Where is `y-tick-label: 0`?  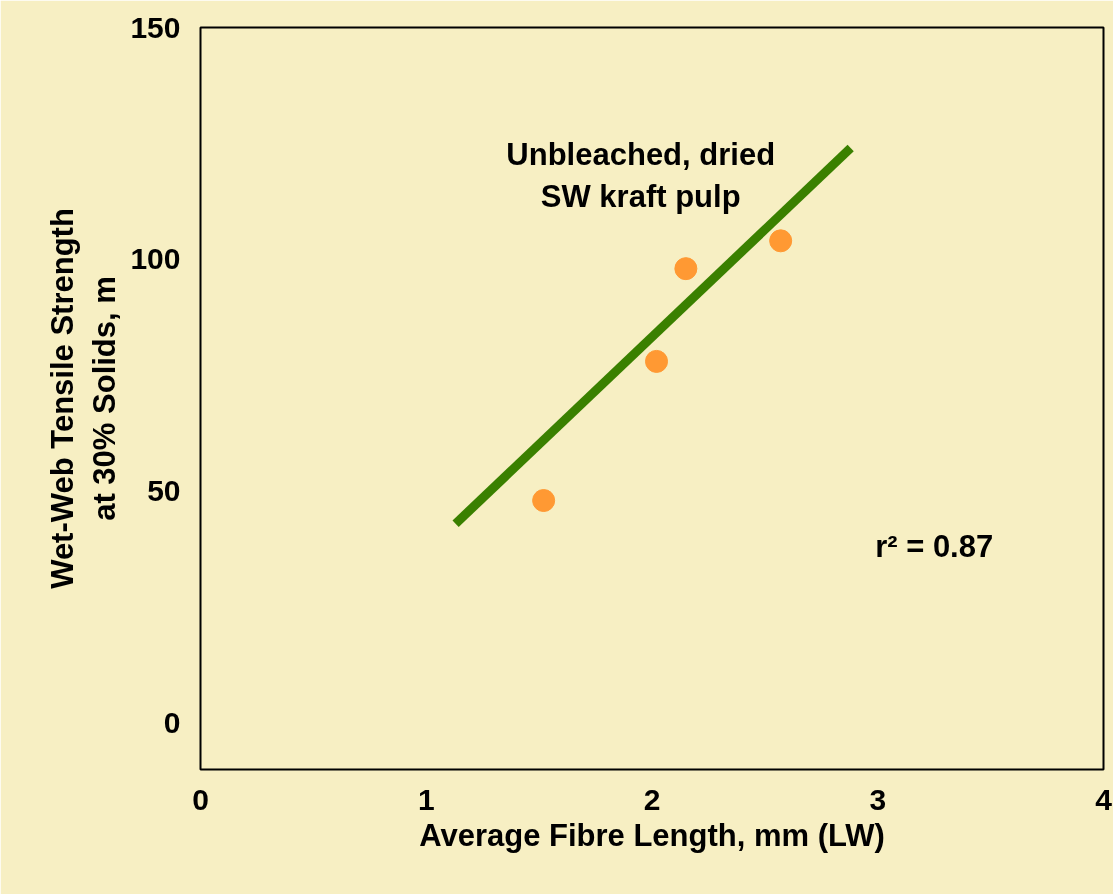
y-tick-label: 0 is located at coordinates (172, 723).